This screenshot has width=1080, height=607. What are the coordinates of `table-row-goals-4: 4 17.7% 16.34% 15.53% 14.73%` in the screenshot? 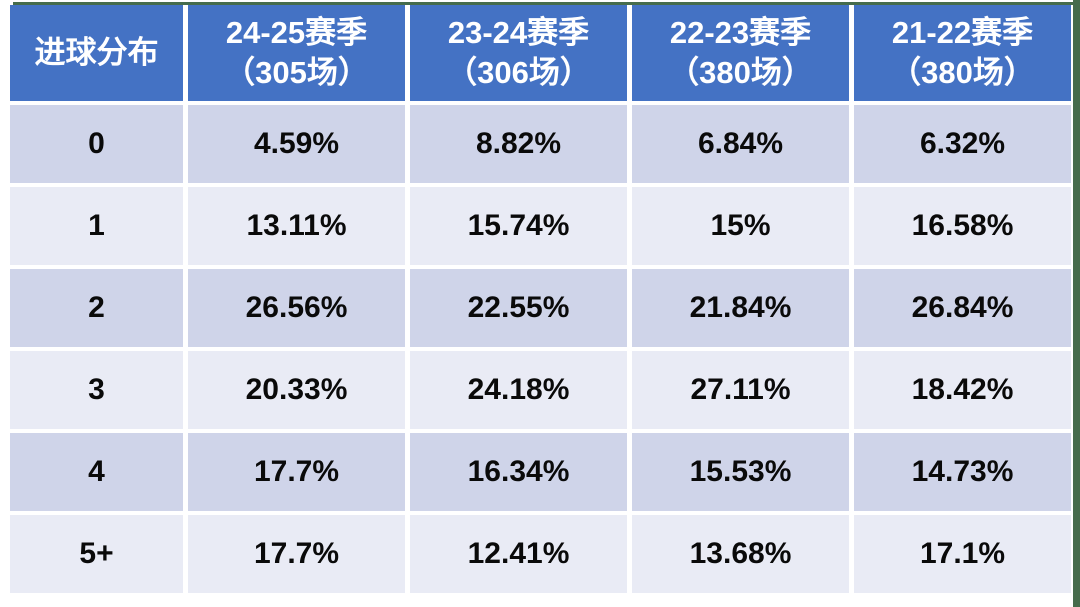 It's located at (540, 472).